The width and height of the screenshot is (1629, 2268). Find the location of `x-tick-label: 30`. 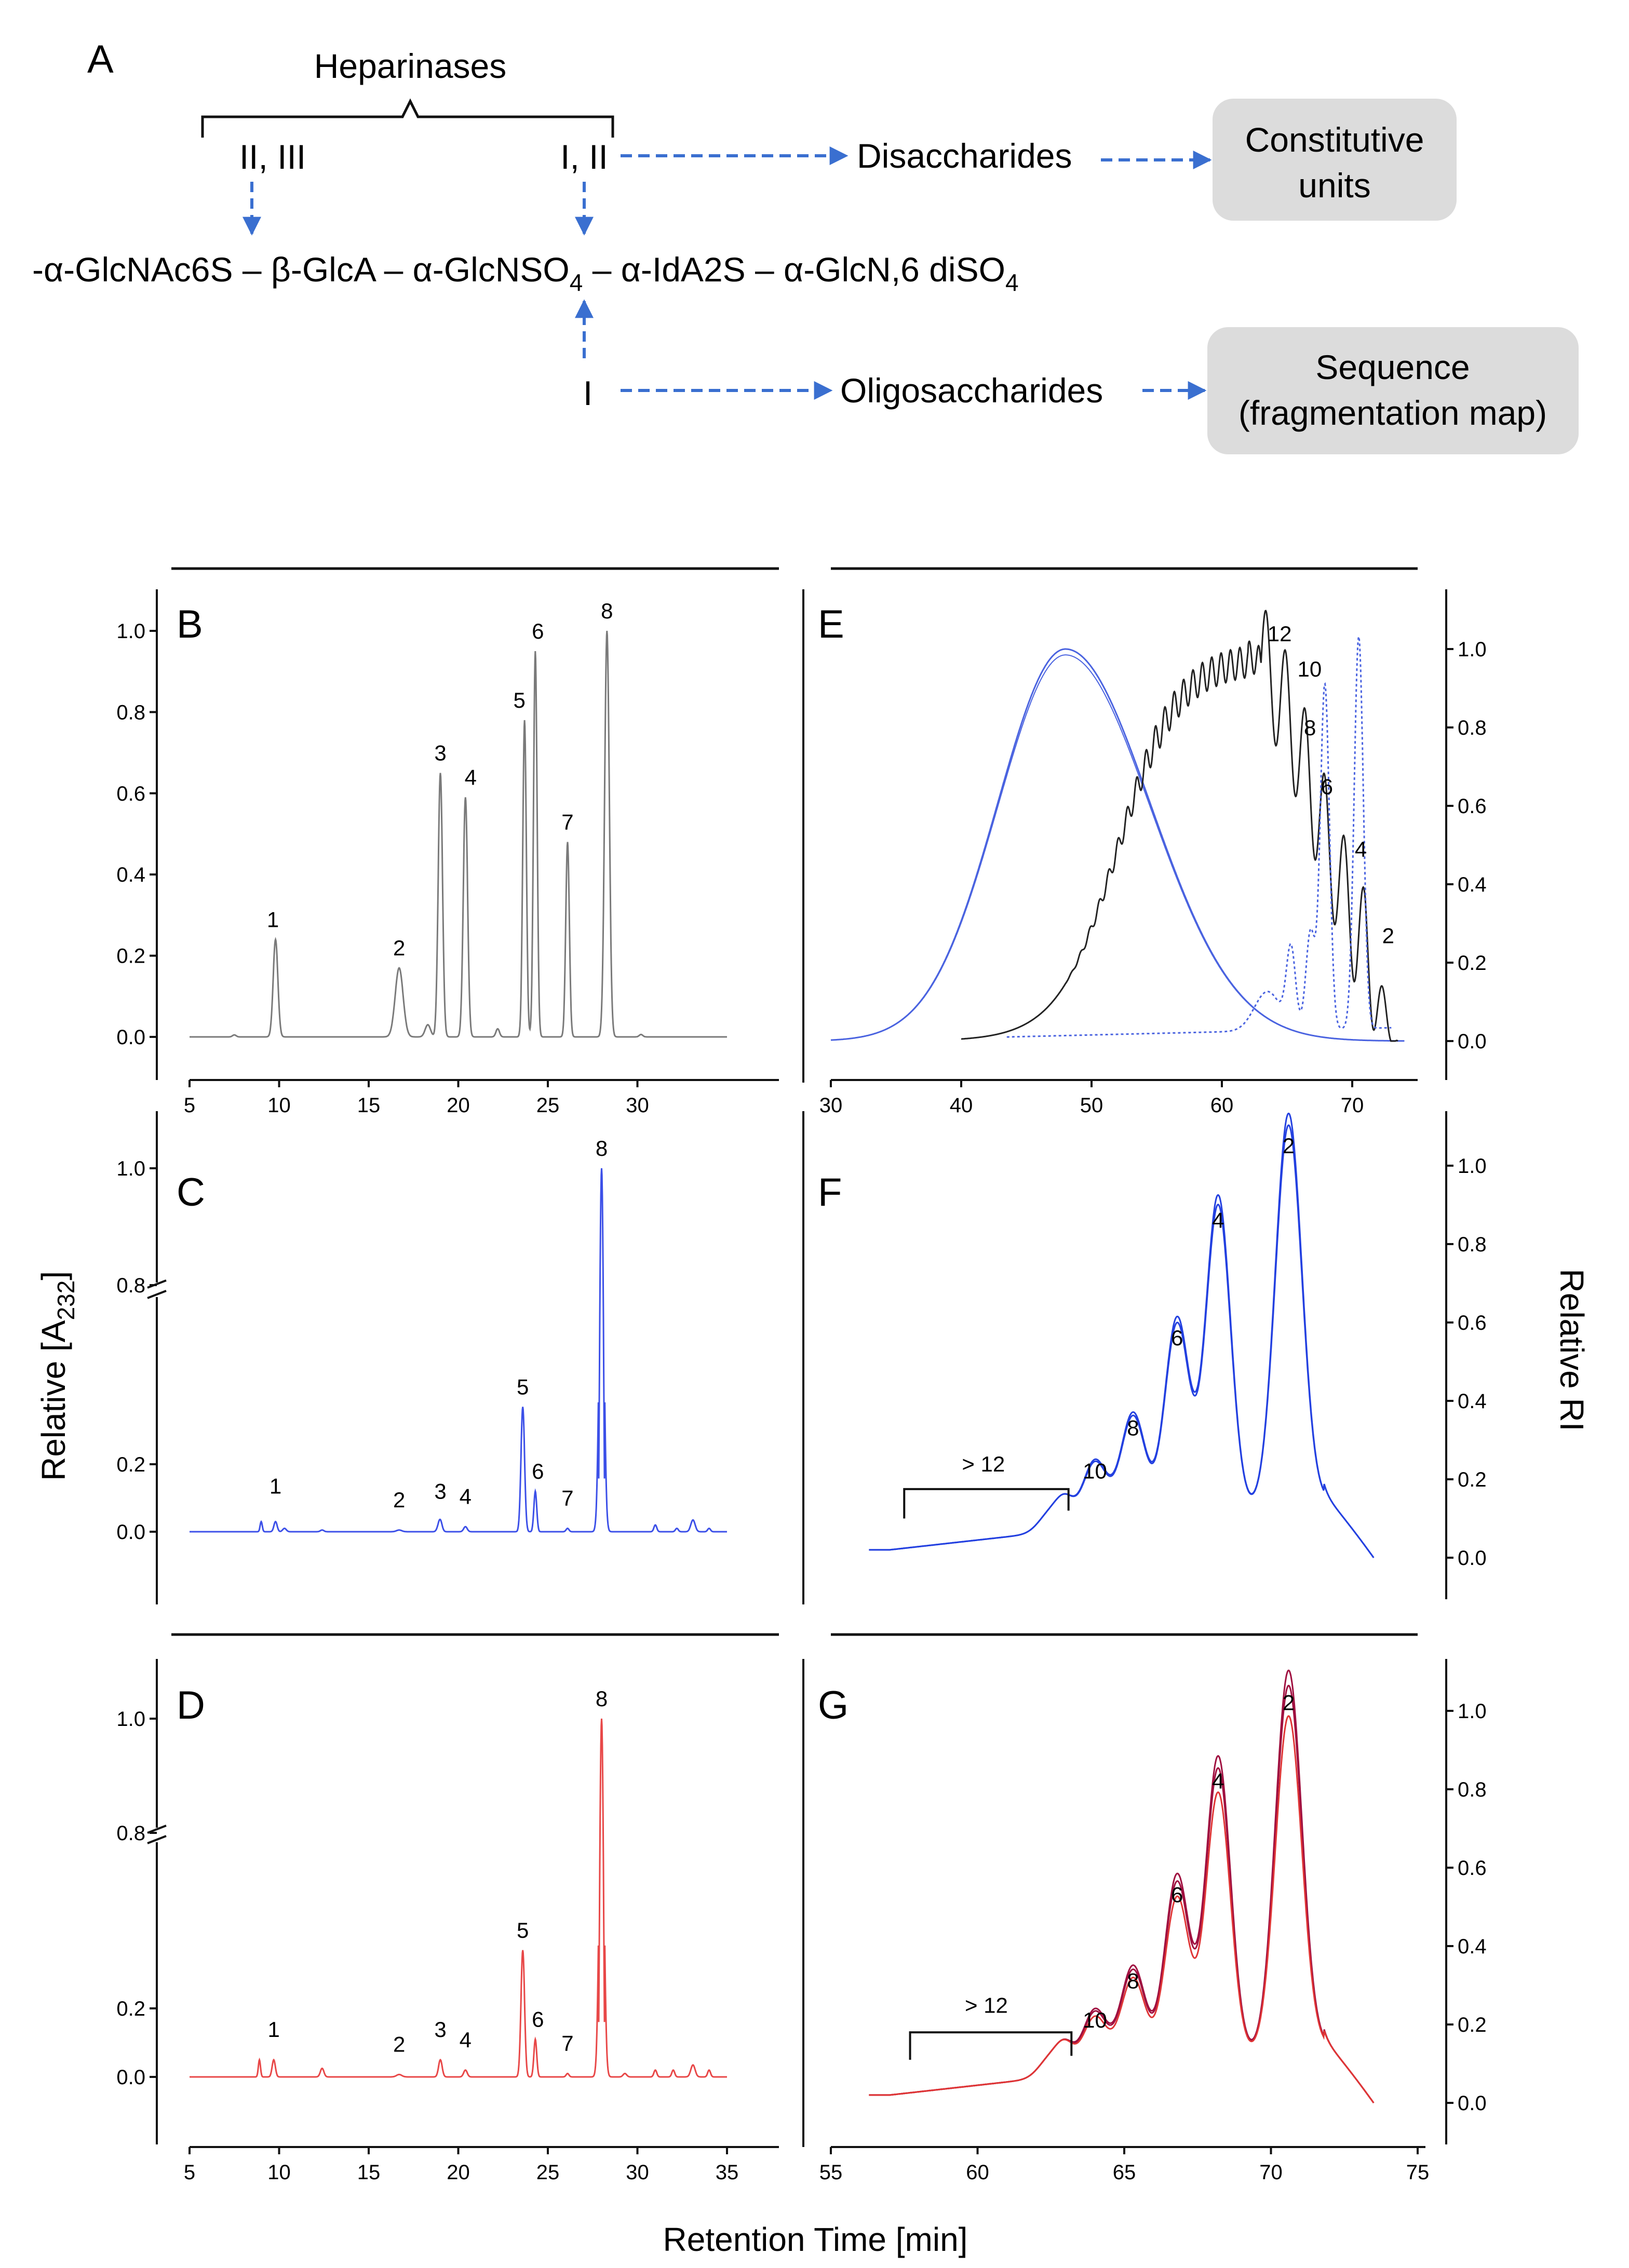

x-tick-label: 30 is located at coordinates (637, 1105).